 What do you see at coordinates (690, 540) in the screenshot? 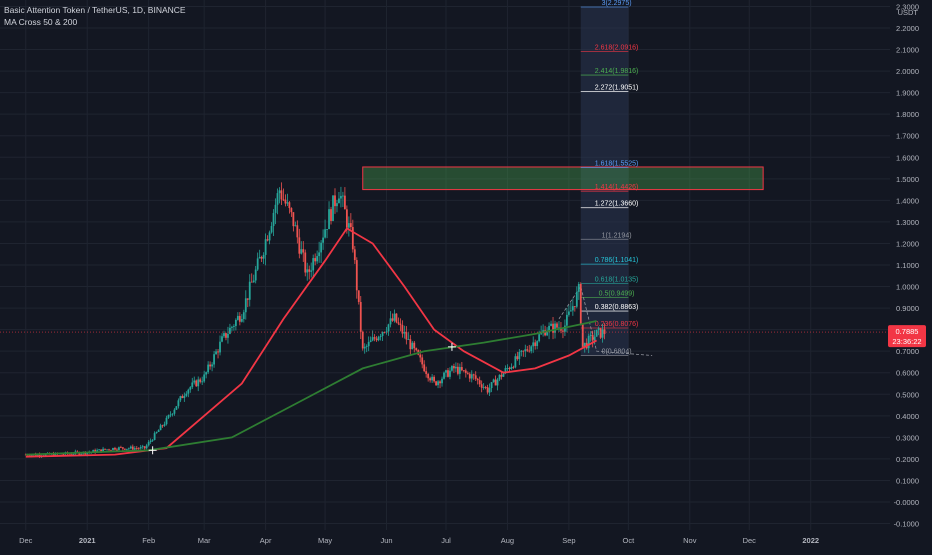
I see `x-tick-label: Nov` at bounding box center [690, 540].